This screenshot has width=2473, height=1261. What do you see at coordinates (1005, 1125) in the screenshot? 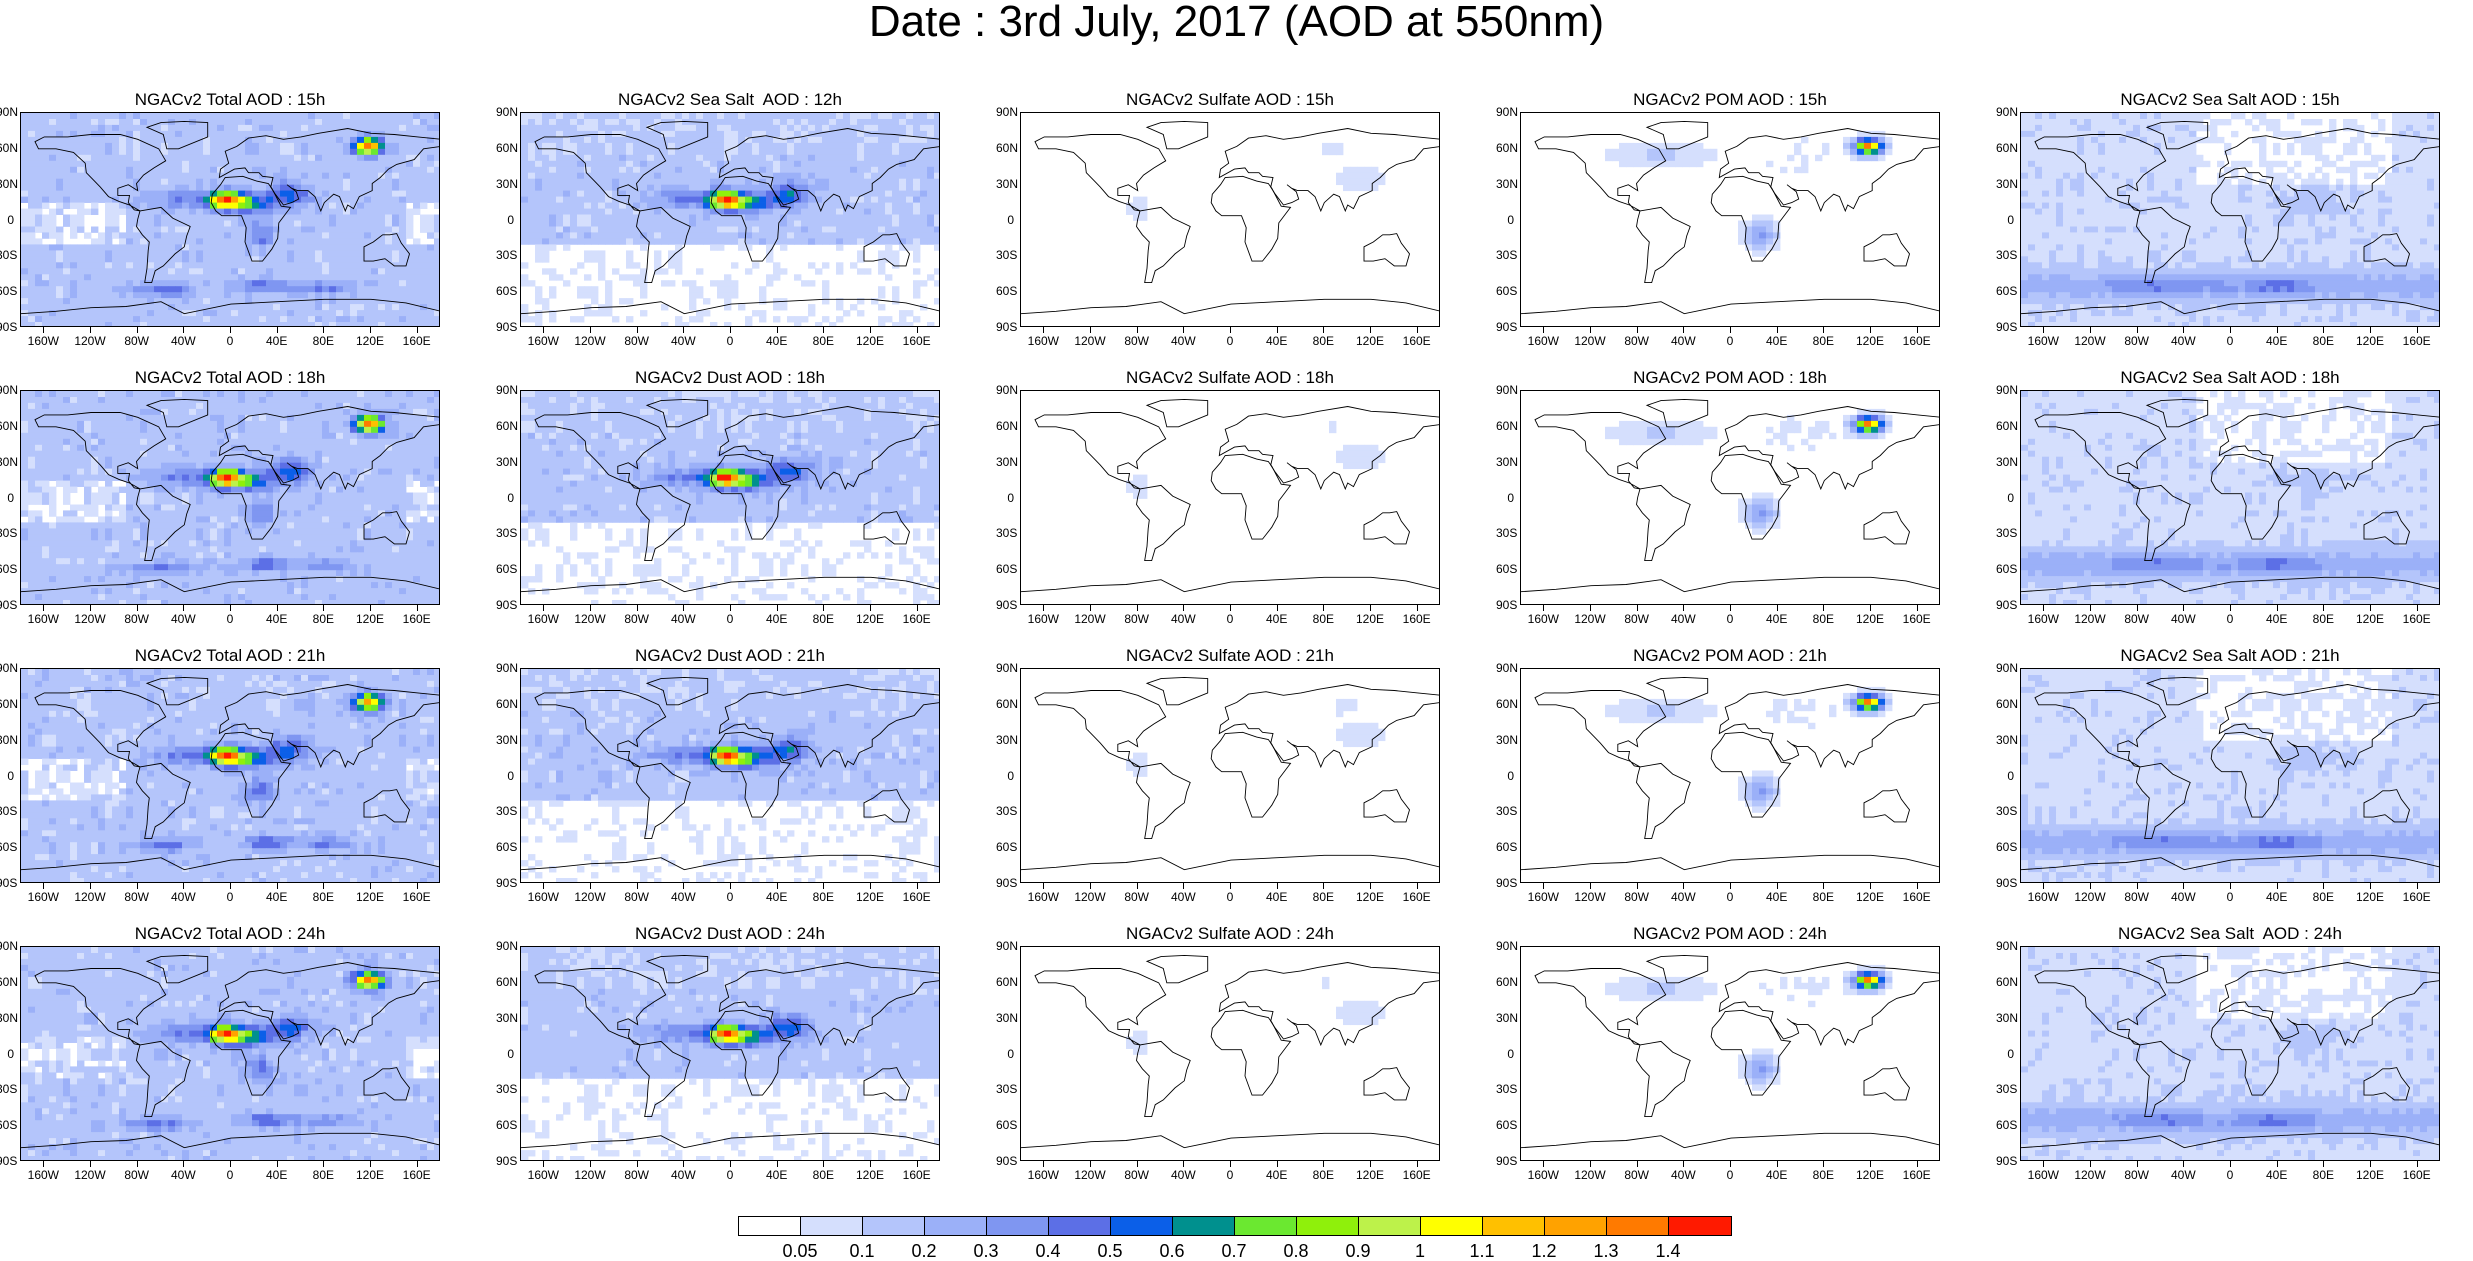
I see `lat-label: 60S` at bounding box center [1005, 1125].